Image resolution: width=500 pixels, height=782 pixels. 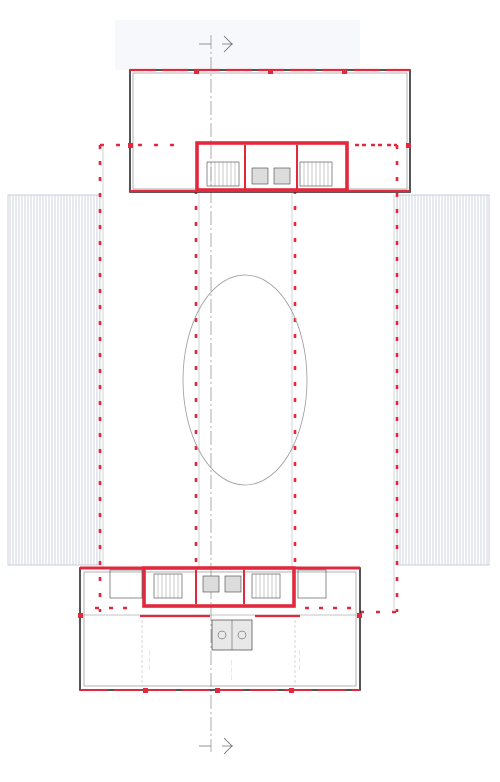 I want to click on south-block: ——— ——— ——— ——— ——— ——— ——— ——— ———, so click(x=220, y=629).